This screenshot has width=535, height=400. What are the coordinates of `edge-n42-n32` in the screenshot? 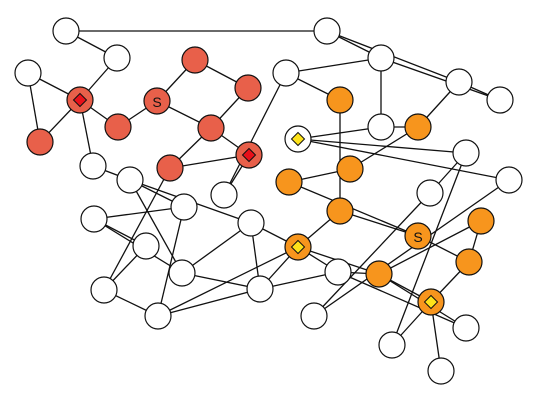 It's located at (228, 281).